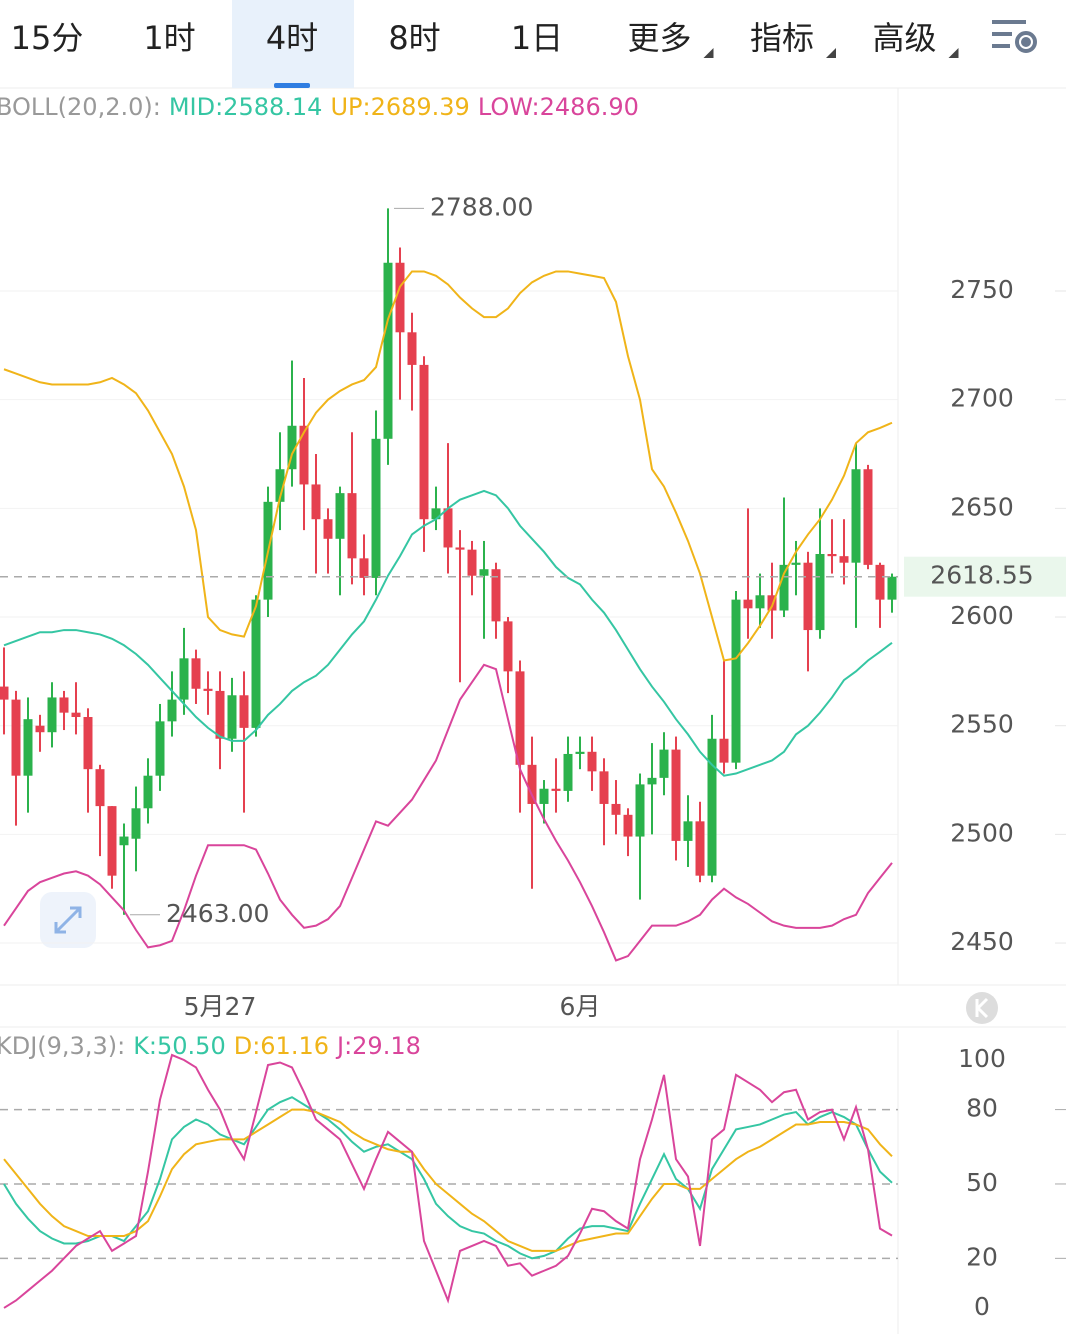 This screenshot has height=1334, width=1066. I want to click on icon-gear-center, so click(1026, 42).